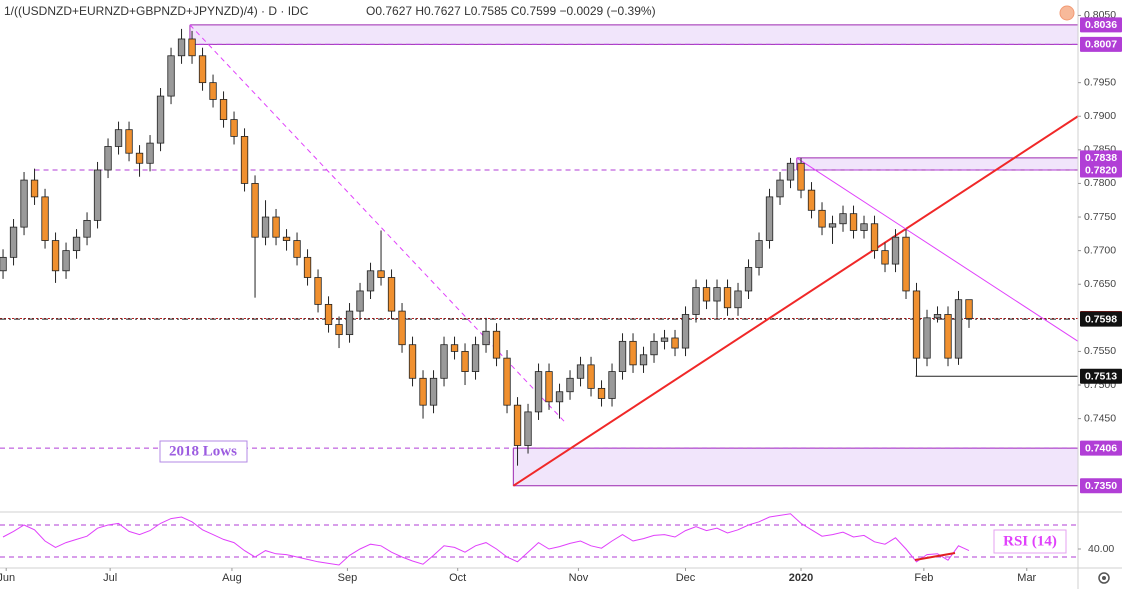 This screenshot has width=1122, height=589. Describe the element at coordinates (1104, 578) in the screenshot. I see `settings-icon` at that location.